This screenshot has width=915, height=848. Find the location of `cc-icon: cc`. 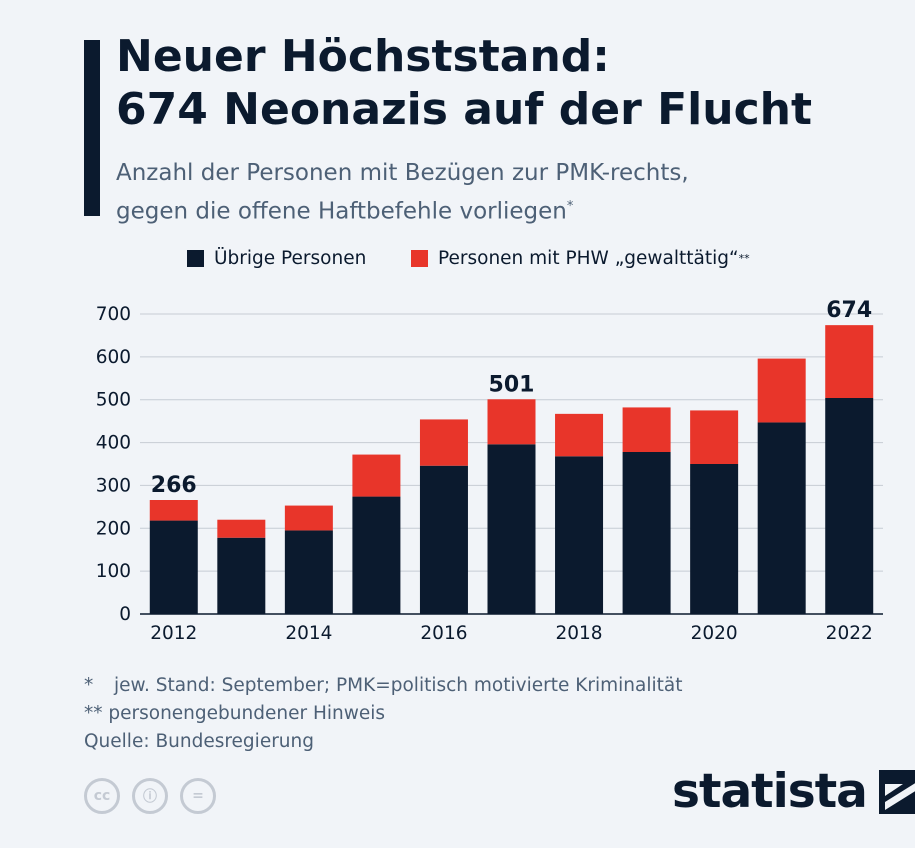

cc-icon: cc is located at coordinates (102, 796).